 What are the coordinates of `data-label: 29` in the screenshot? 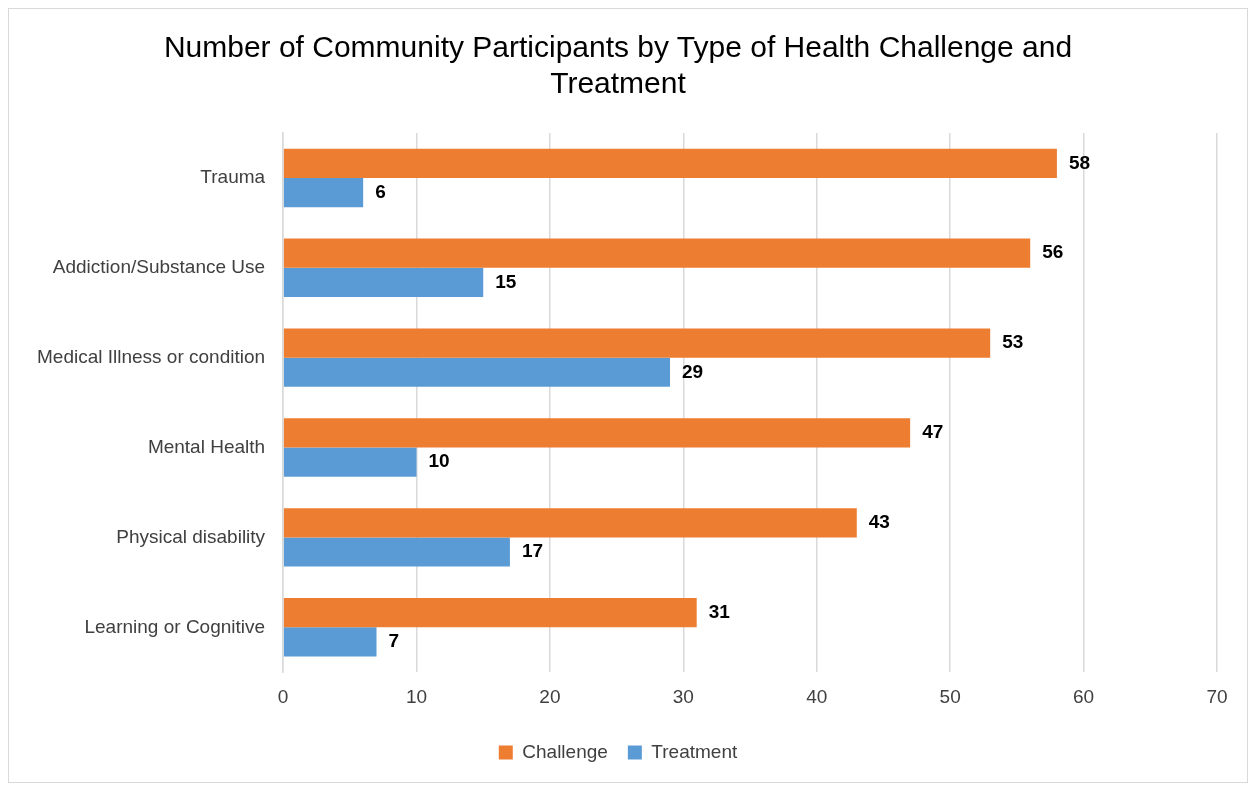 It's located at (693, 371).